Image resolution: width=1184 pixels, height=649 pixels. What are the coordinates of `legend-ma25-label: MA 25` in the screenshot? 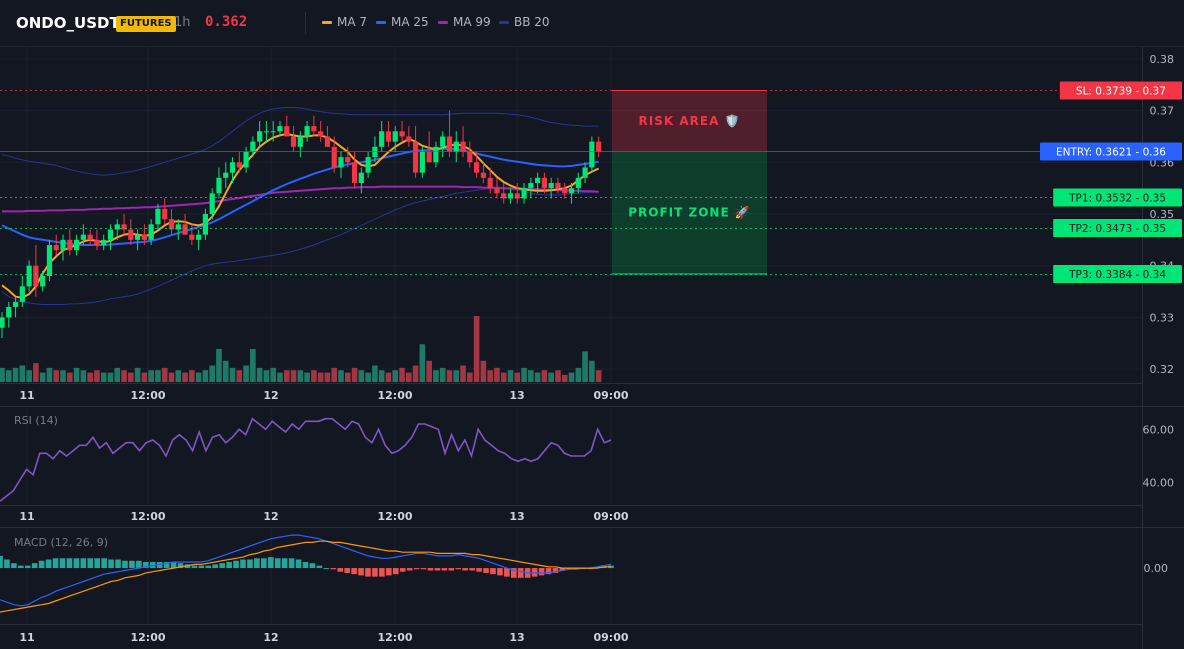 It's located at (410, 22).